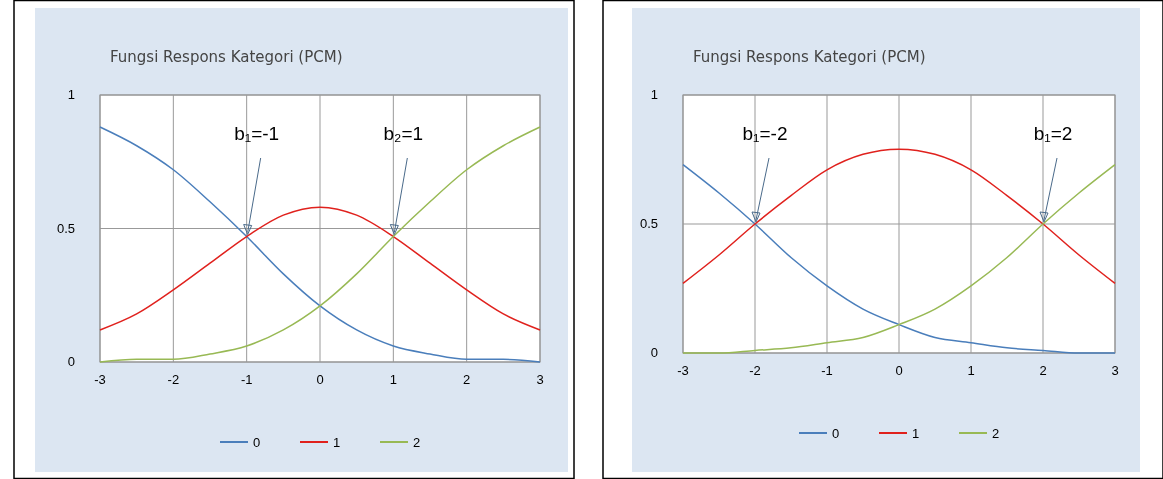 The image size is (1163, 479). What do you see at coordinates (765, 133) in the screenshot?
I see `annotation: b₁=-2` at bounding box center [765, 133].